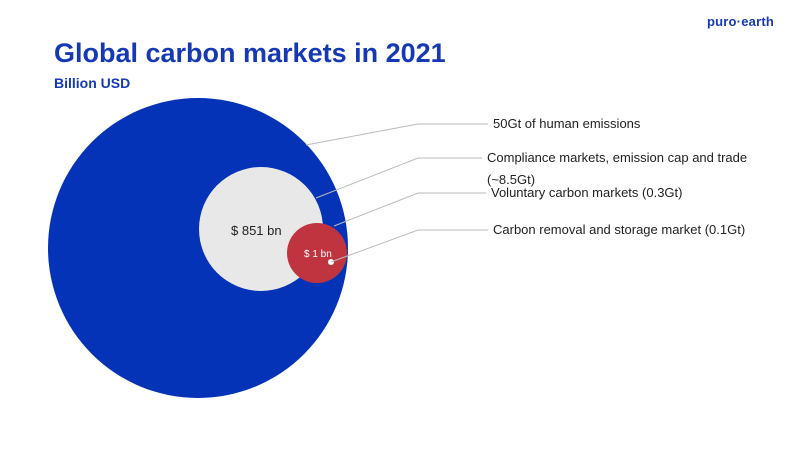 The width and height of the screenshot is (802, 449). I want to click on value-label-compliance: $ 851 bn, so click(256, 230).